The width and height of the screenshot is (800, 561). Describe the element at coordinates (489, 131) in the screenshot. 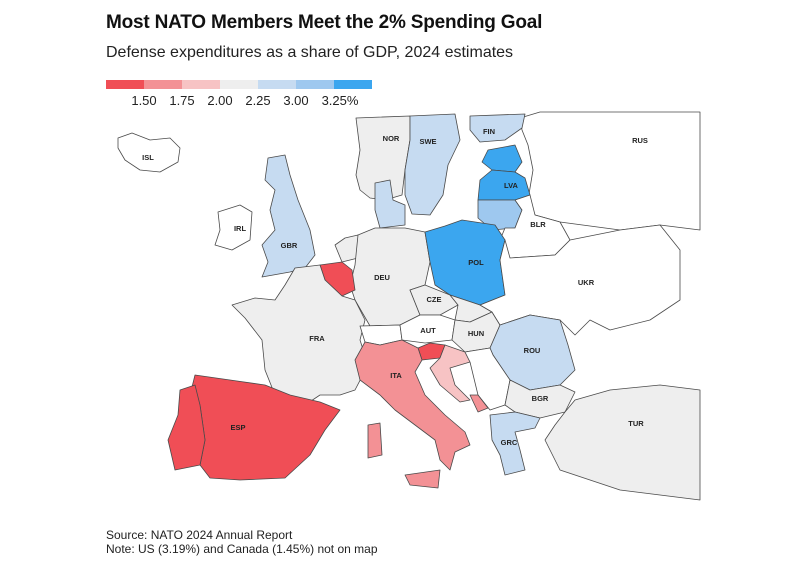

I see `label-fin: FIN` at that location.